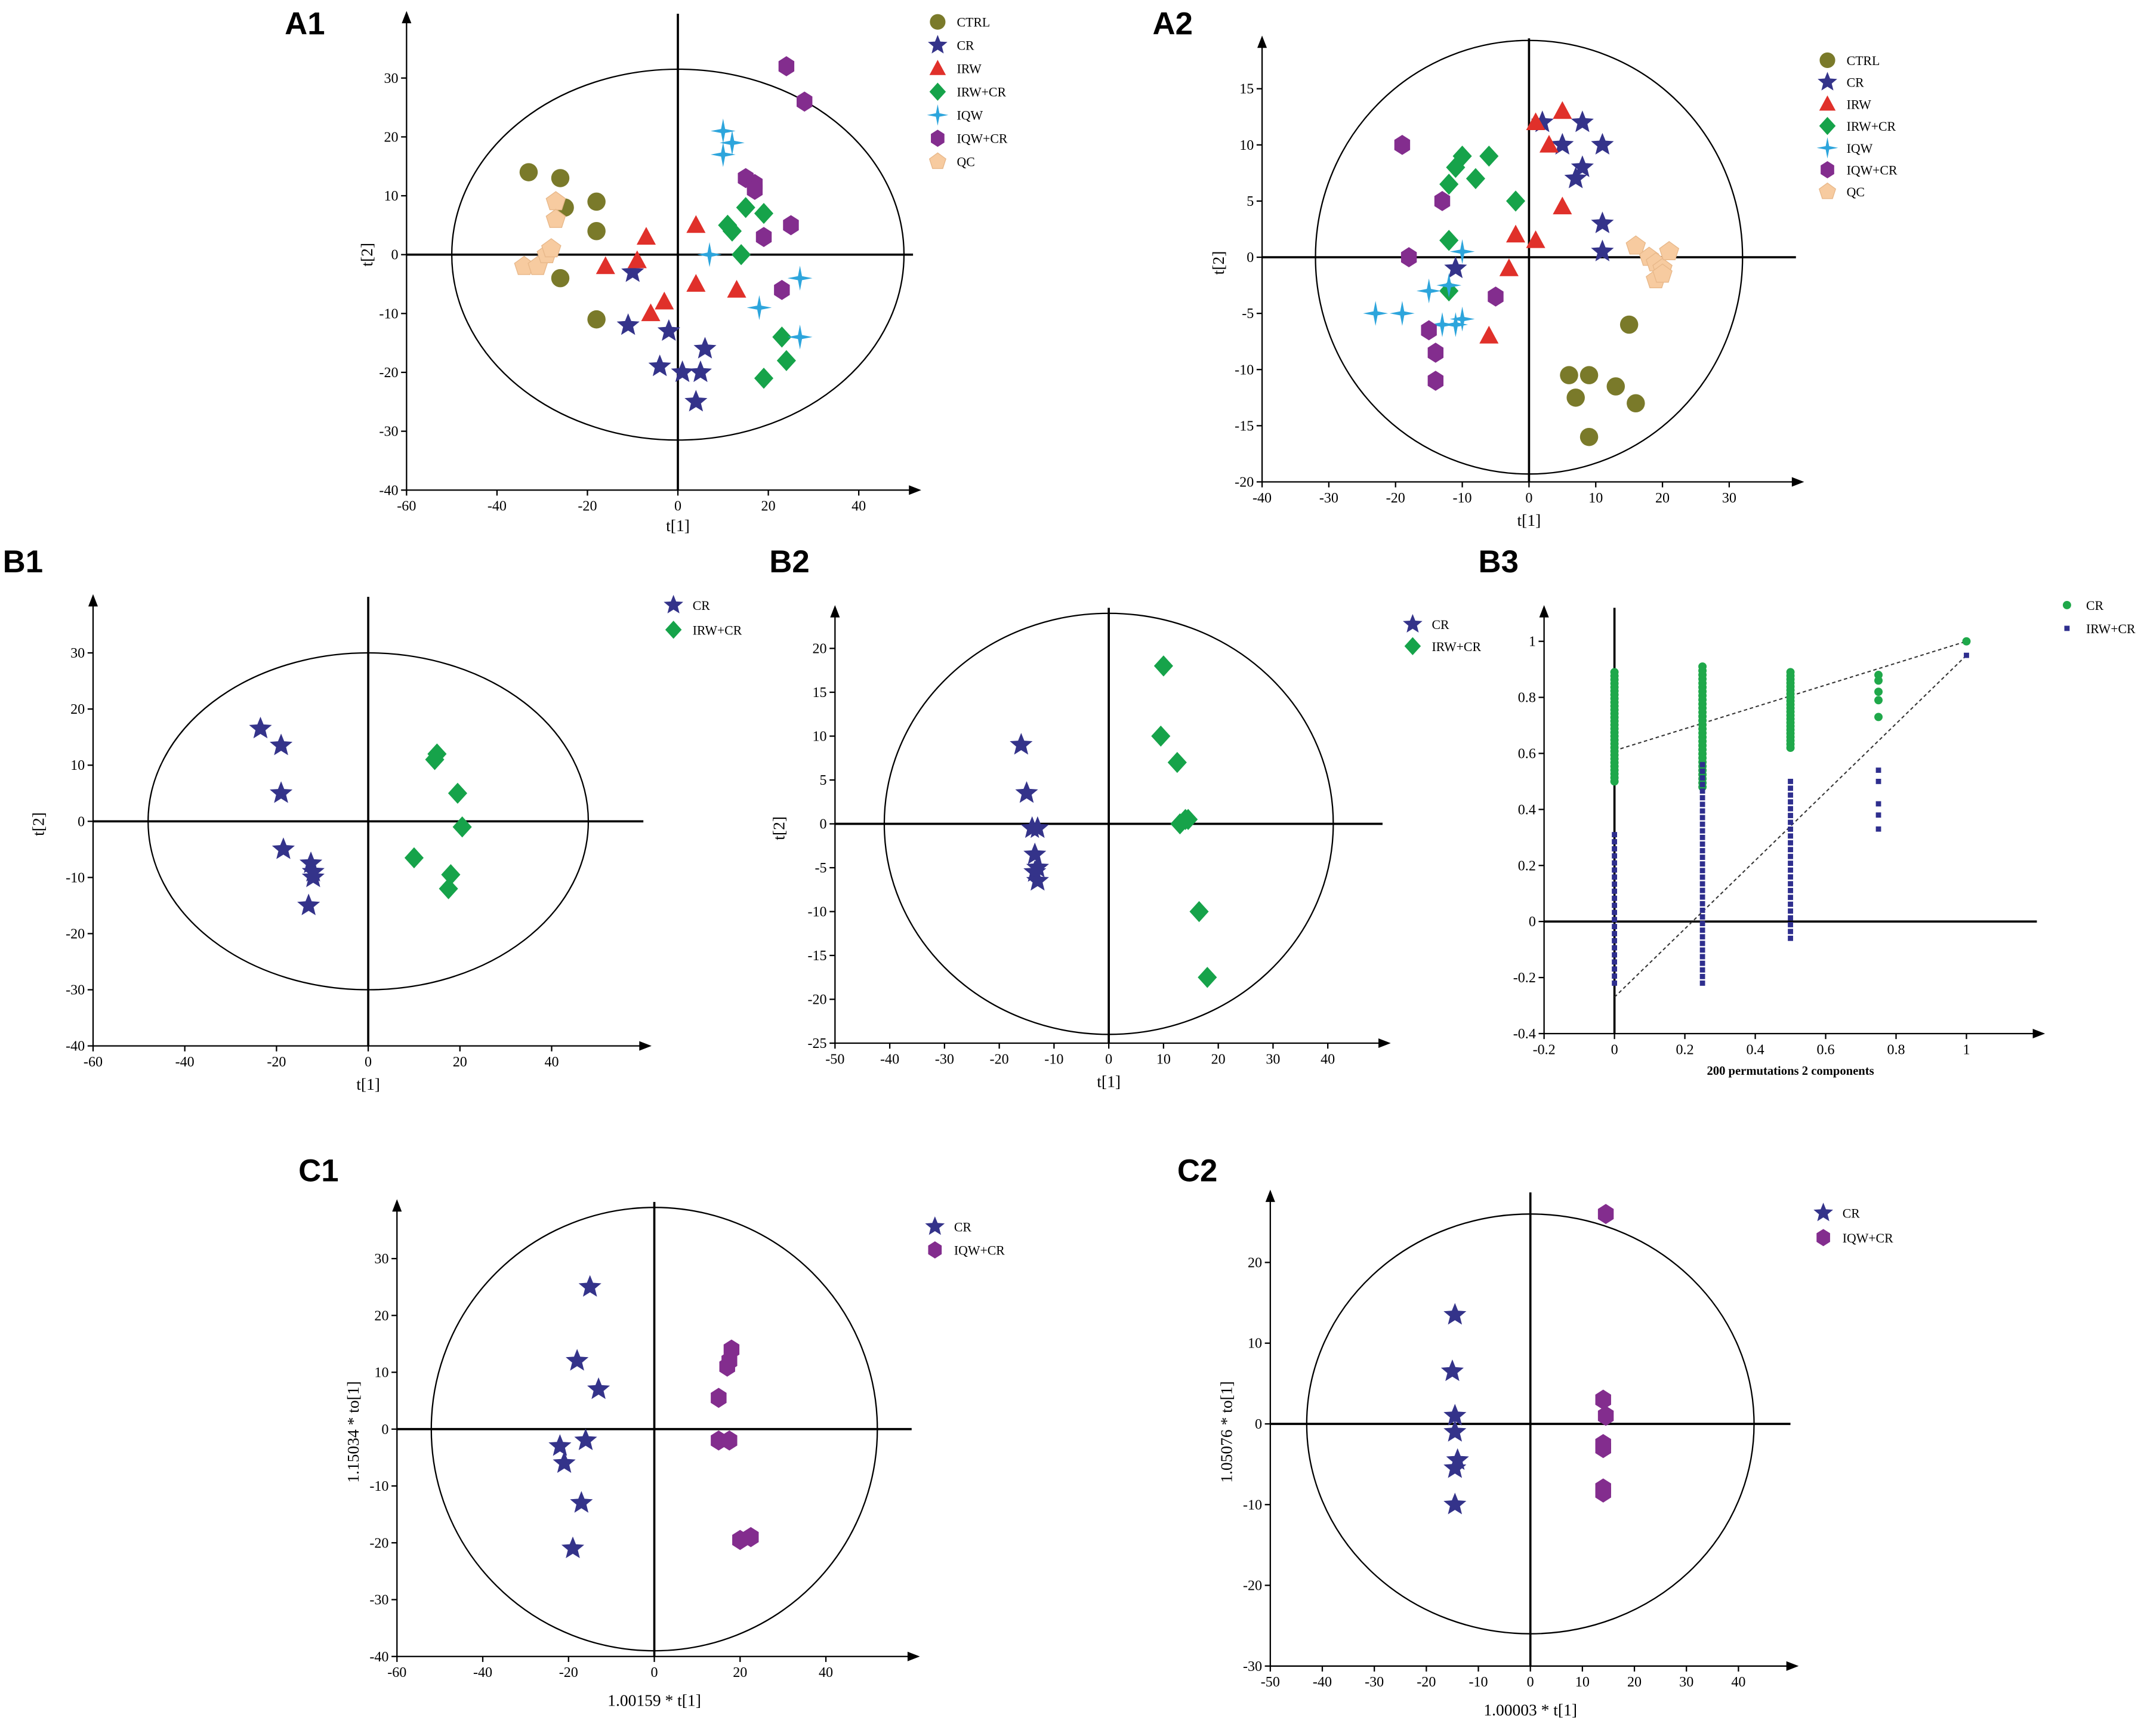 The width and height of the screenshot is (2141, 1736). What do you see at coordinates (968, 91) in the screenshot?
I see `legend: CTRL CR IRW IRW+CR IQW IQW+CR QC` at bounding box center [968, 91].